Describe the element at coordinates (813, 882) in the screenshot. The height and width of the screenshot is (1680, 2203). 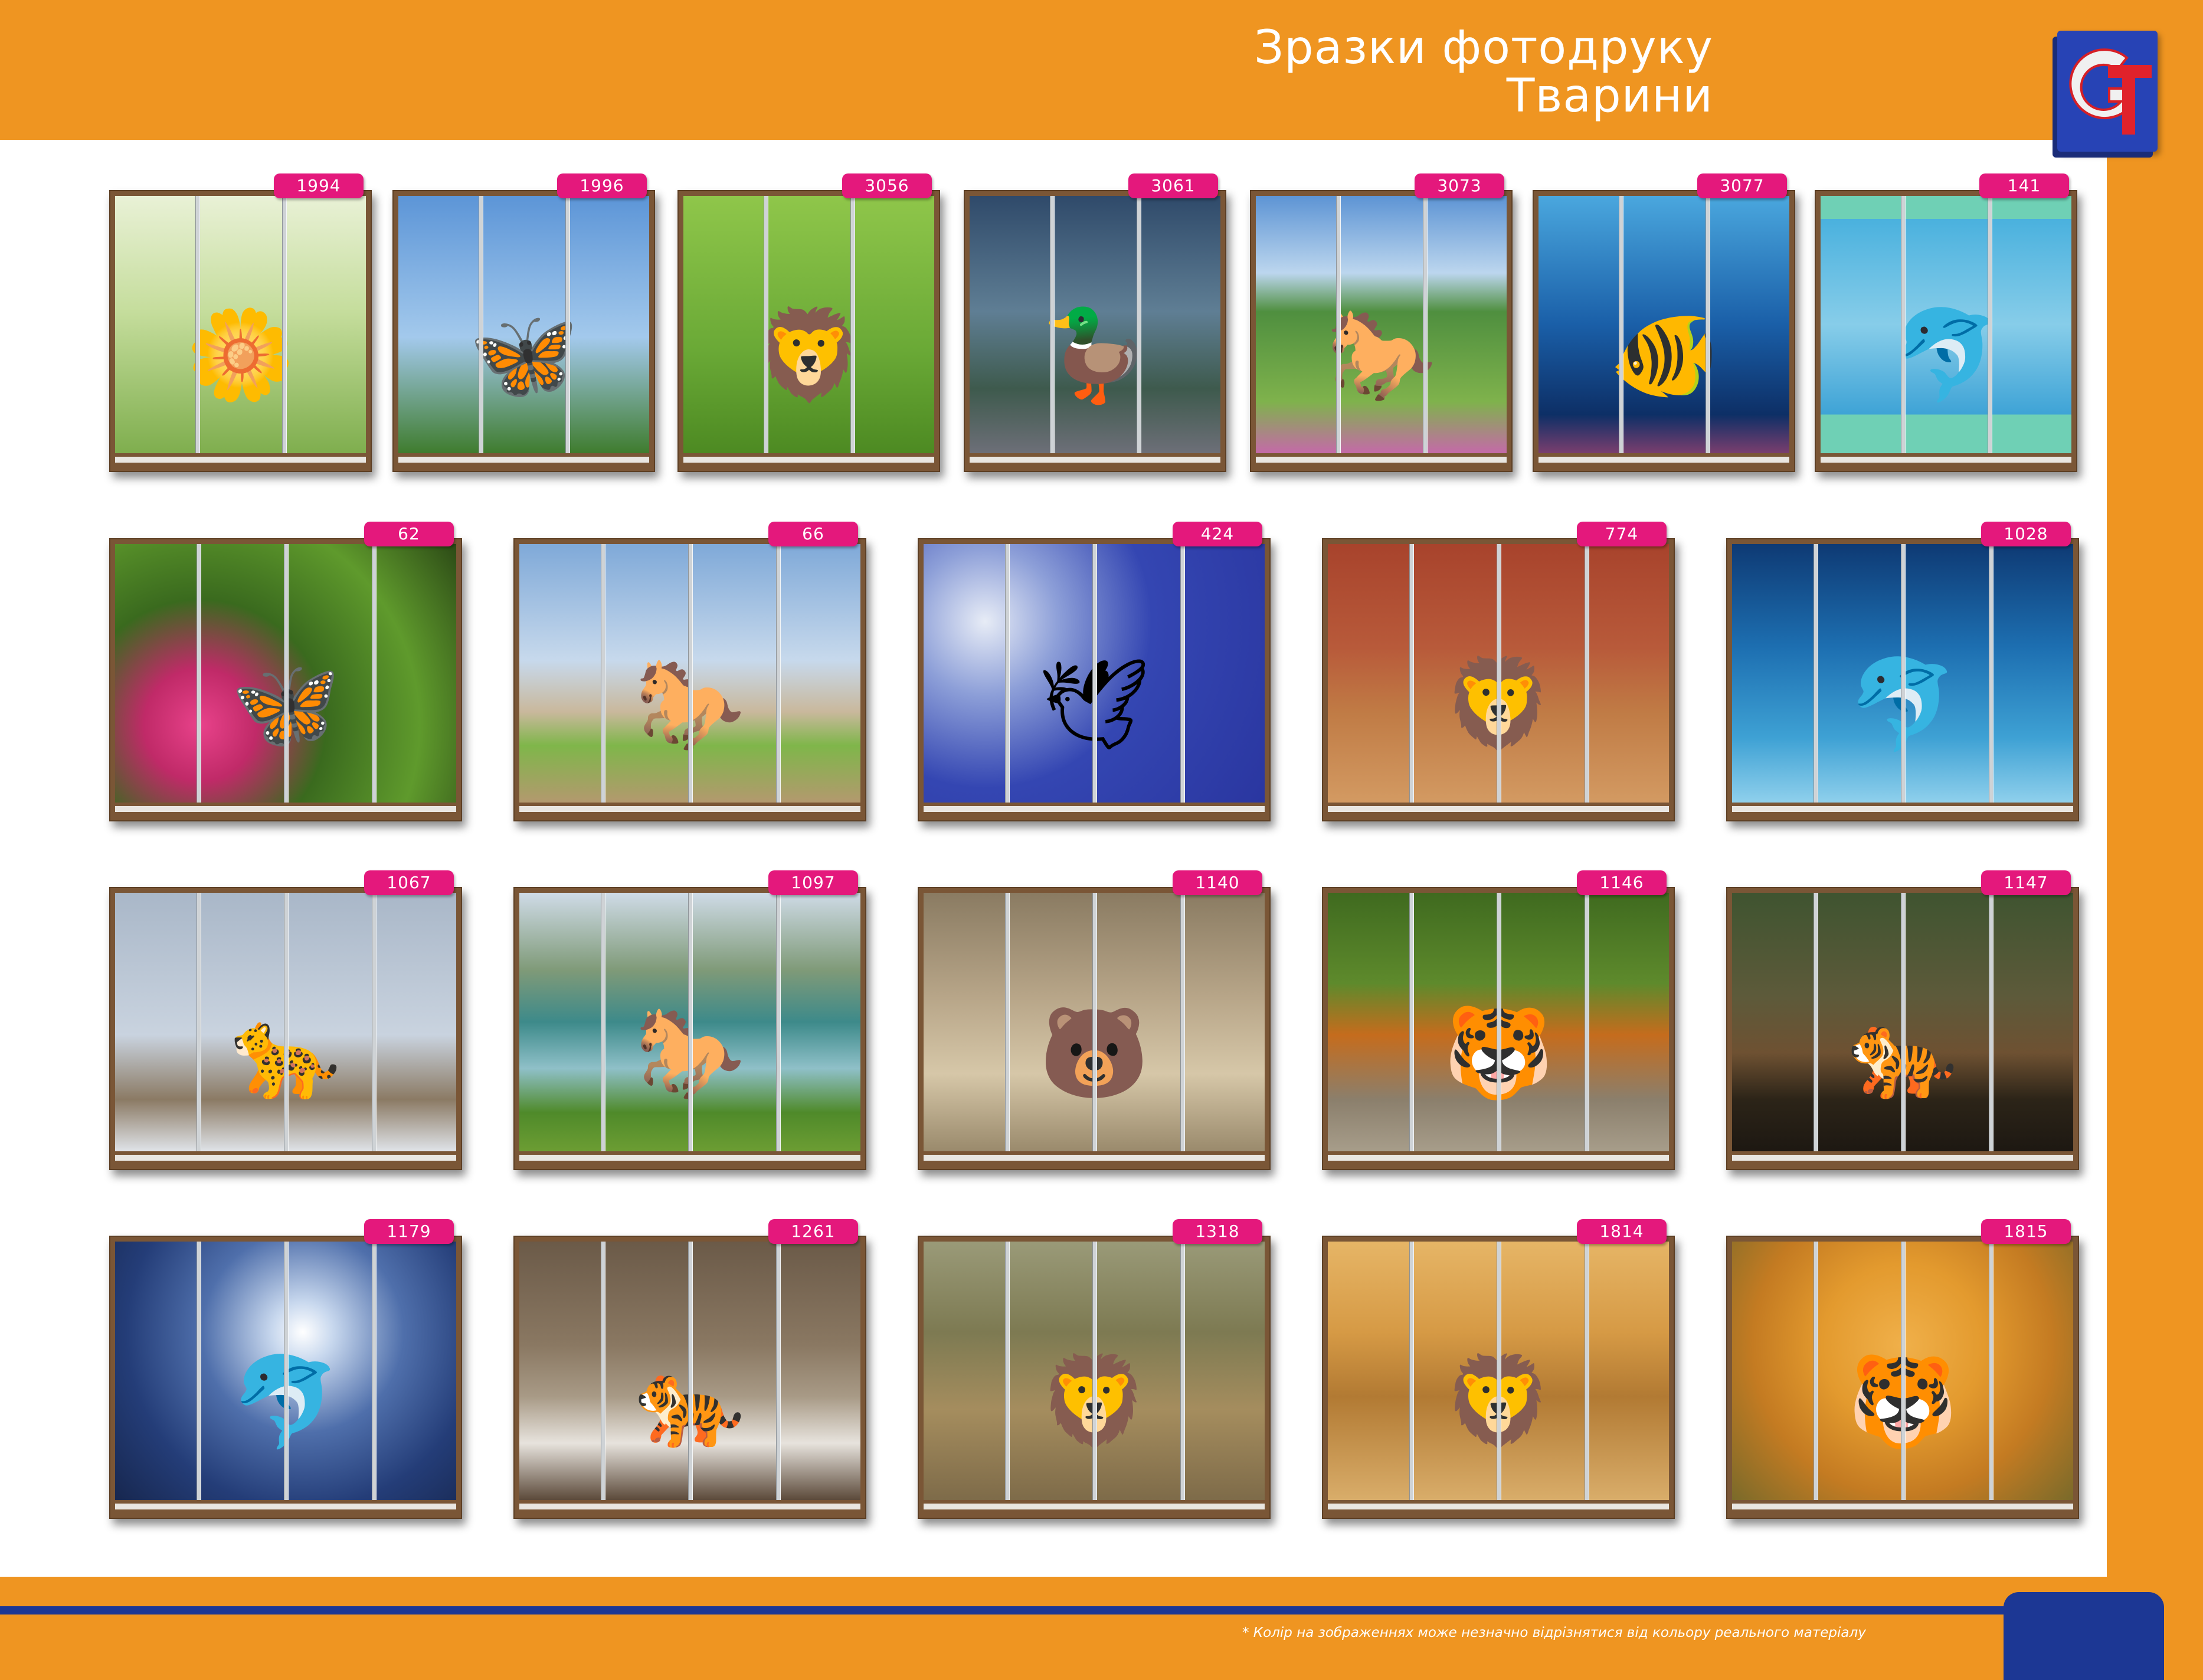
I see `sample-code-badge: 1097` at that location.